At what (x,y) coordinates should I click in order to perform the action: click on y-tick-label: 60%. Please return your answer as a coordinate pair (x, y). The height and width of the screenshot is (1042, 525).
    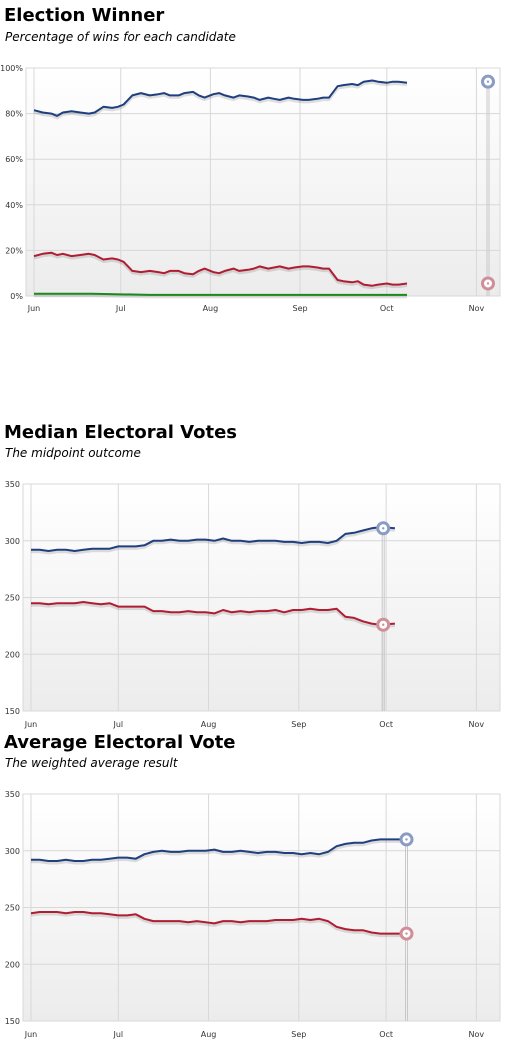
    Looking at the image, I should click on (14, 159).